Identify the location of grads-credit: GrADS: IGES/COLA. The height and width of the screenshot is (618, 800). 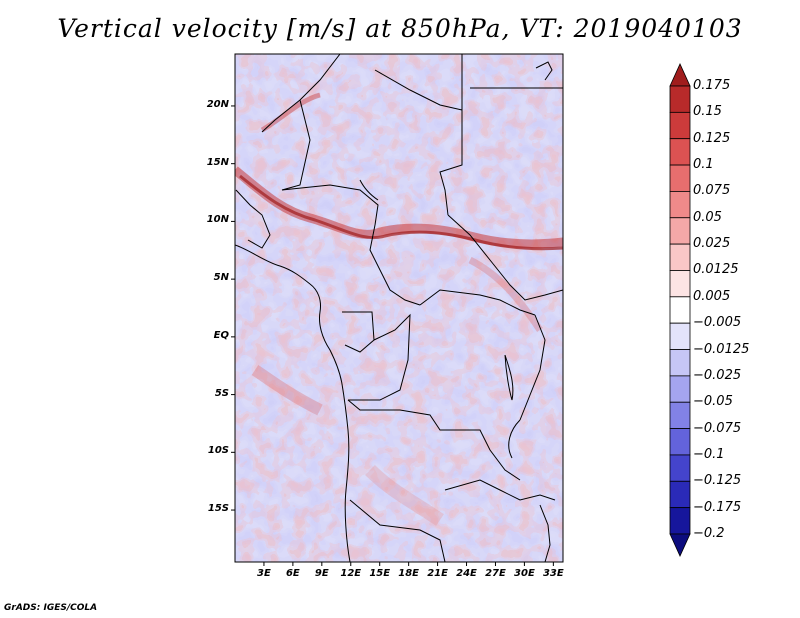
(51, 608).